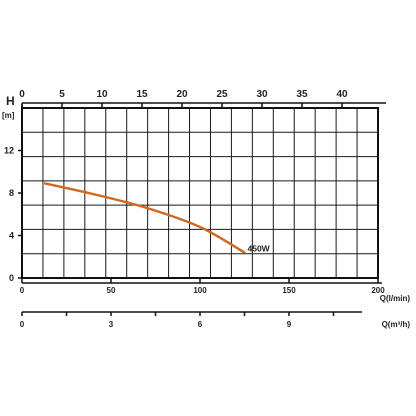 The image size is (416, 416). Describe the element at coordinates (200, 324) in the screenshot. I see `third-axis-tick-label: 6` at that location.